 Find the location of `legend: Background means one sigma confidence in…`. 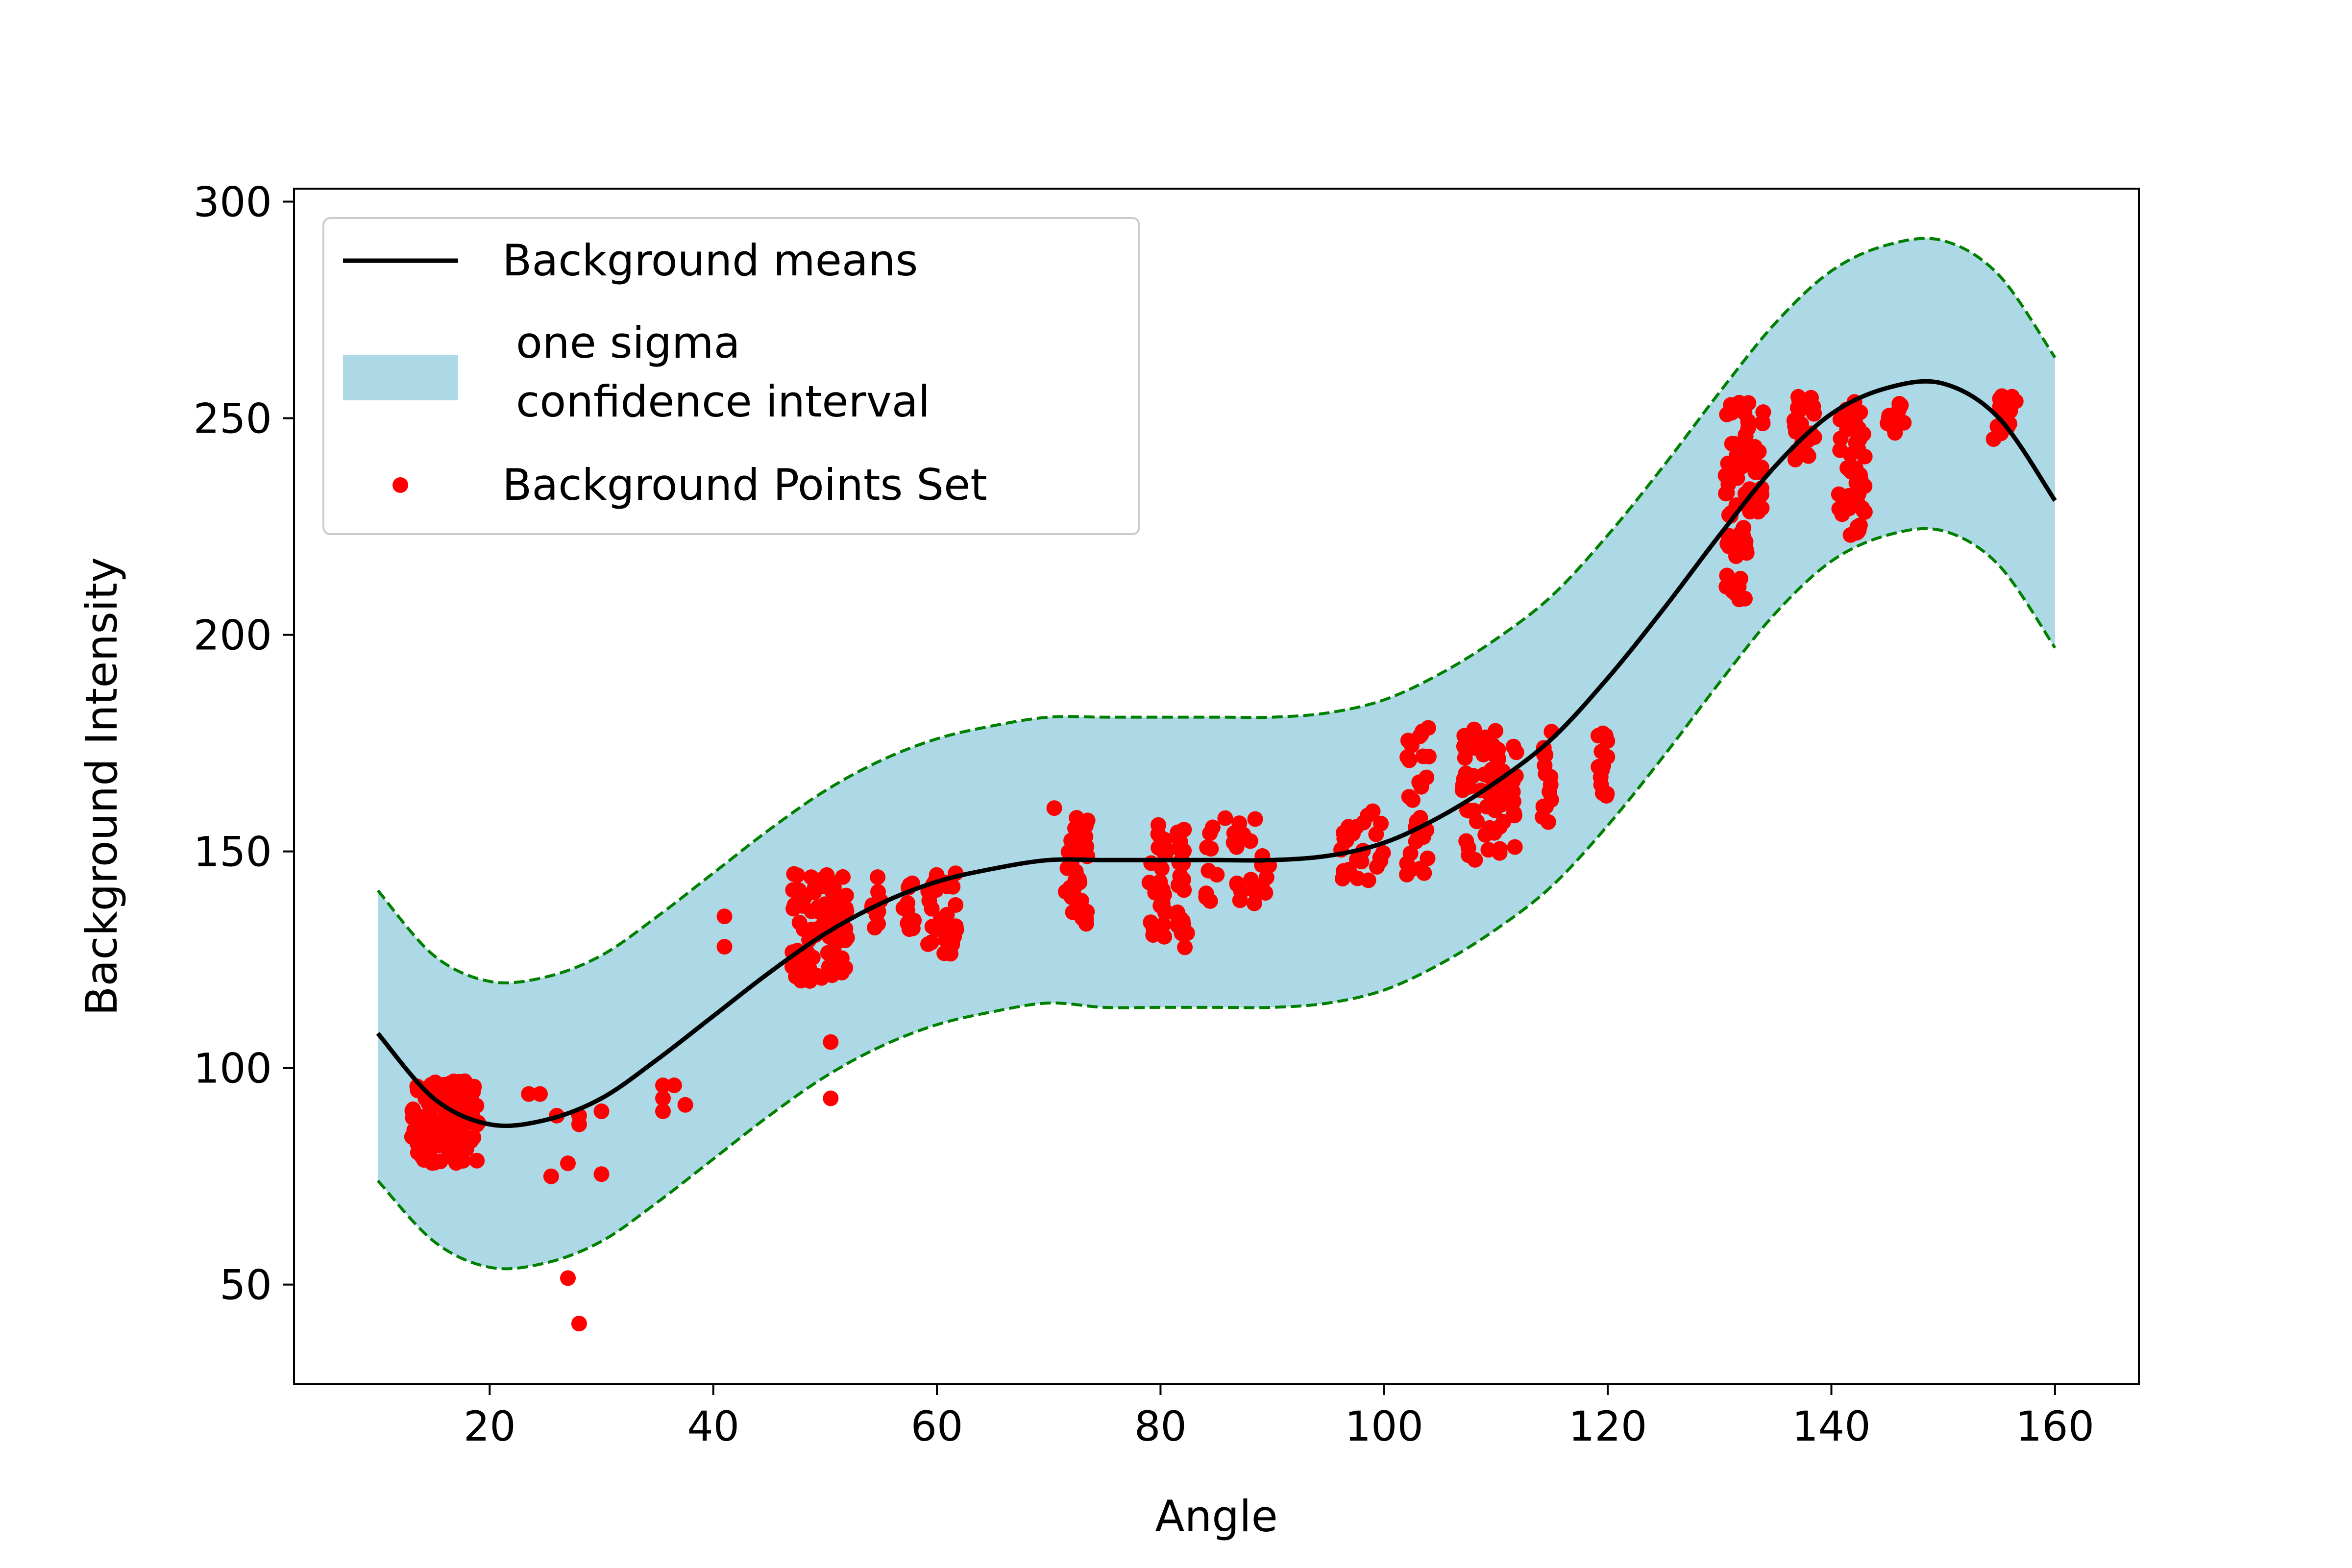

legend: Background means one sigma confidence in… is located at coordinates (731, 376).